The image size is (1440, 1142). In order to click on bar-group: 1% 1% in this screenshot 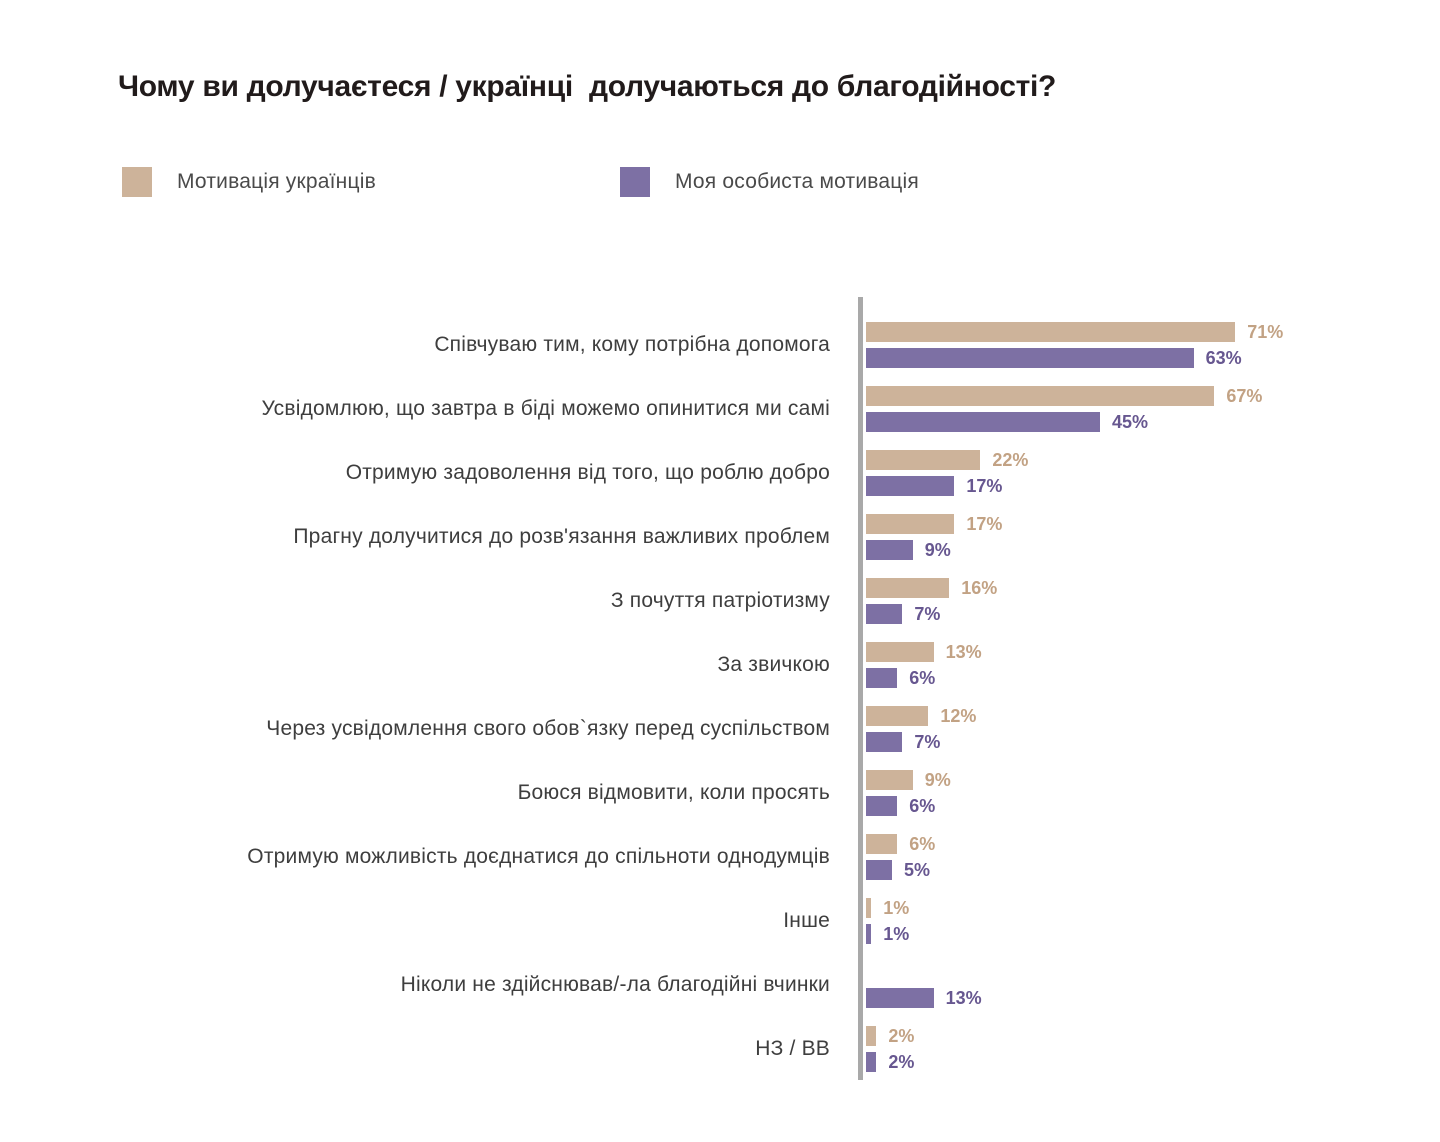, I will do `click(887, 921)`.